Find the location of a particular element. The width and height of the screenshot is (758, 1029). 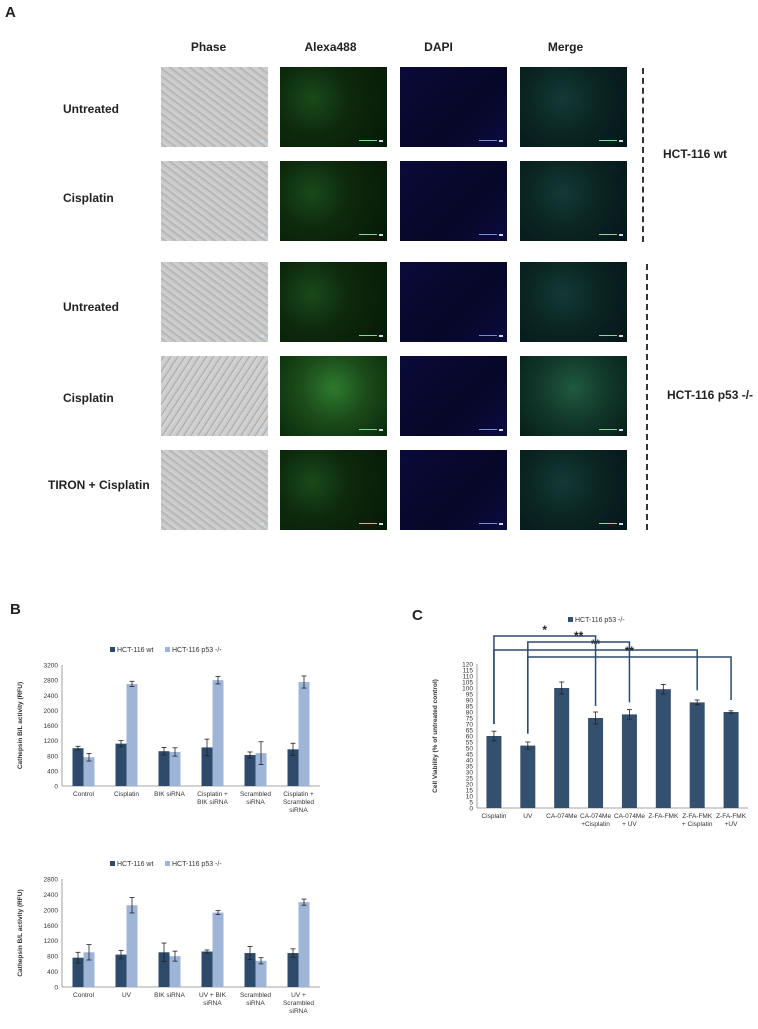

significance-bracket is located at coordinates (579, 687).